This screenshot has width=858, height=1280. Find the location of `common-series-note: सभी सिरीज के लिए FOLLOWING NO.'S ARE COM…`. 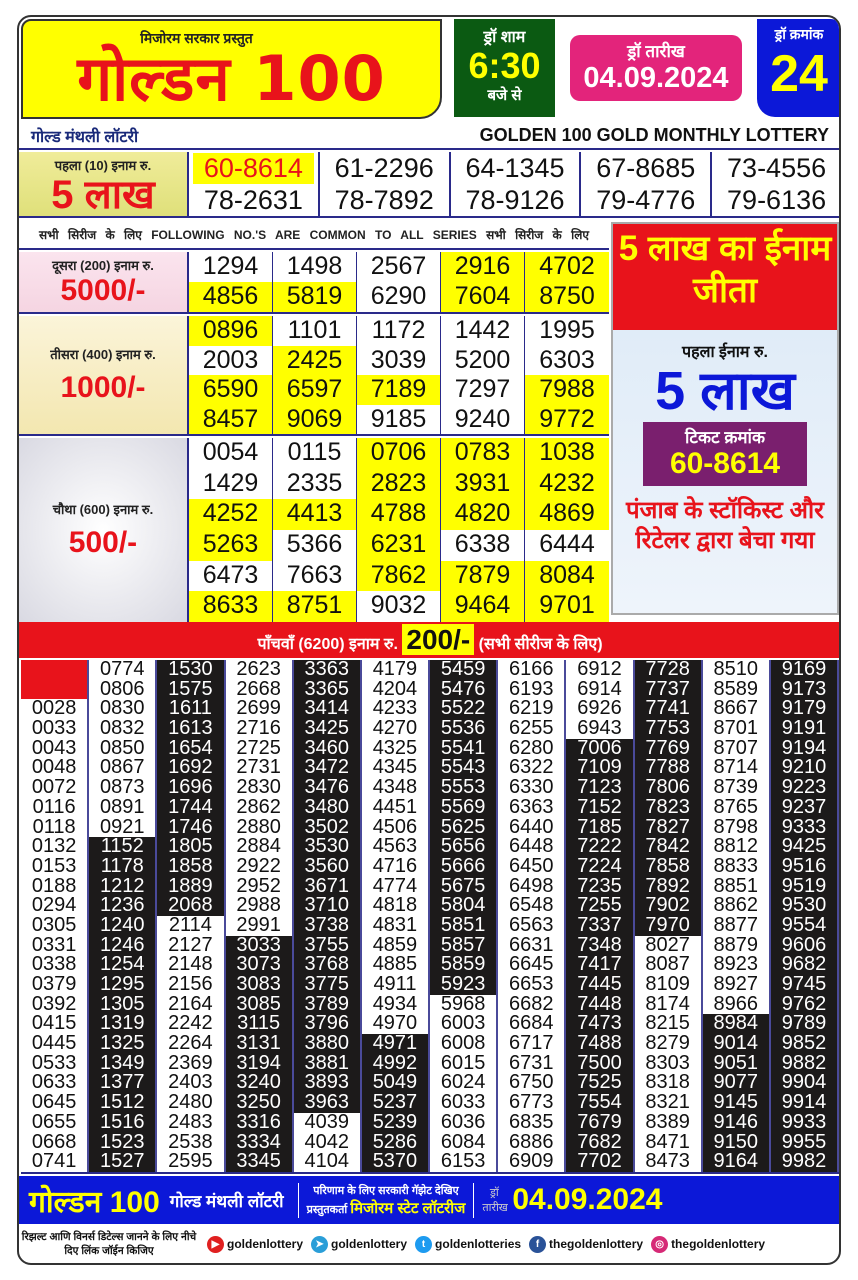

common-series-note: सभी सिरीज के लिए FOLLOWING NO.'S ARE COM… is located at coordinates (314, 235).